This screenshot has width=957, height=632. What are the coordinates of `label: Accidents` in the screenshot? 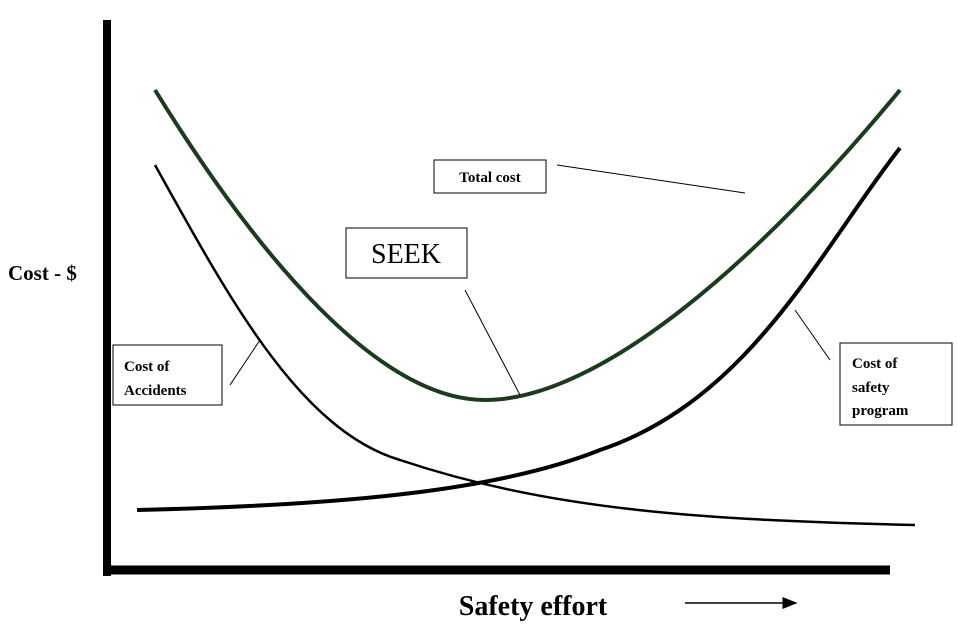 It's located at (155, 391).